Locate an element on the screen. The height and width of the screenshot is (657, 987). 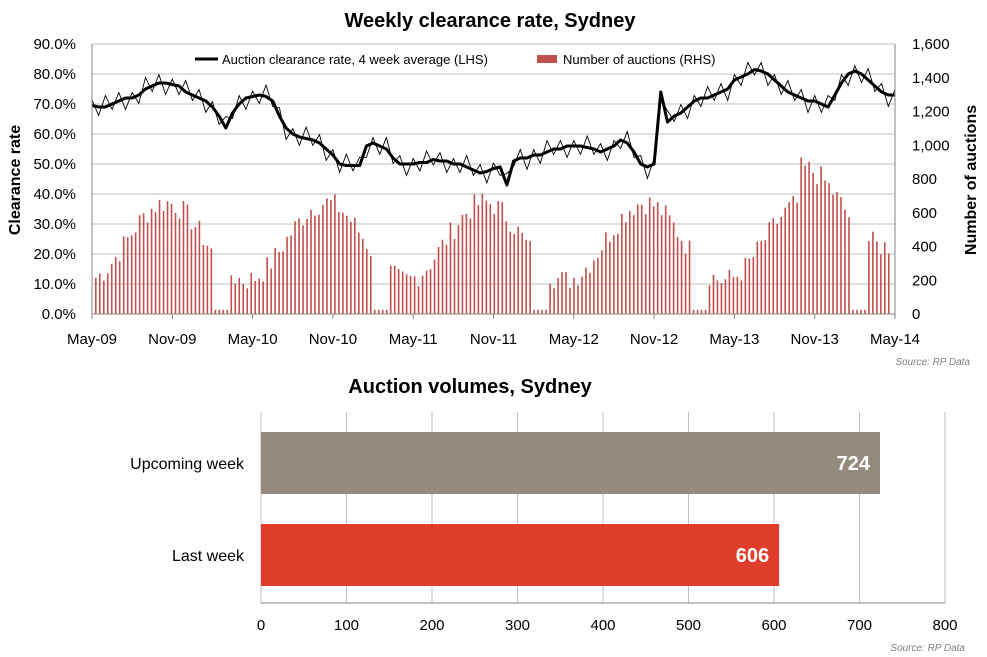
left-tick-label: 40.0% is located at coordinates (54, 194).